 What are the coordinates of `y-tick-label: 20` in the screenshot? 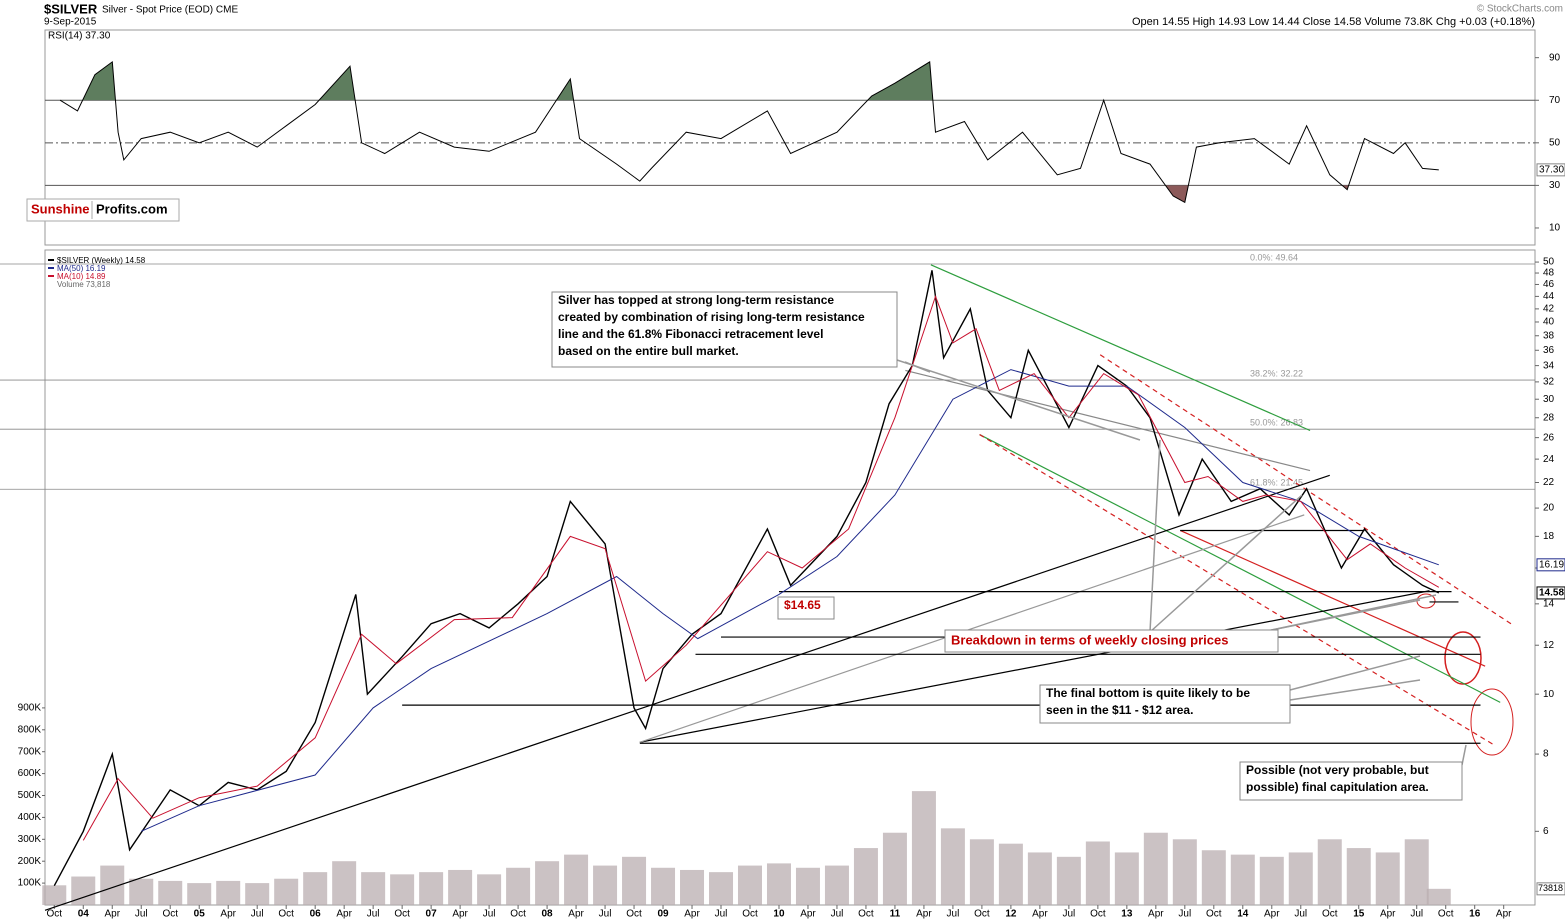 It's located at (1549, 508).